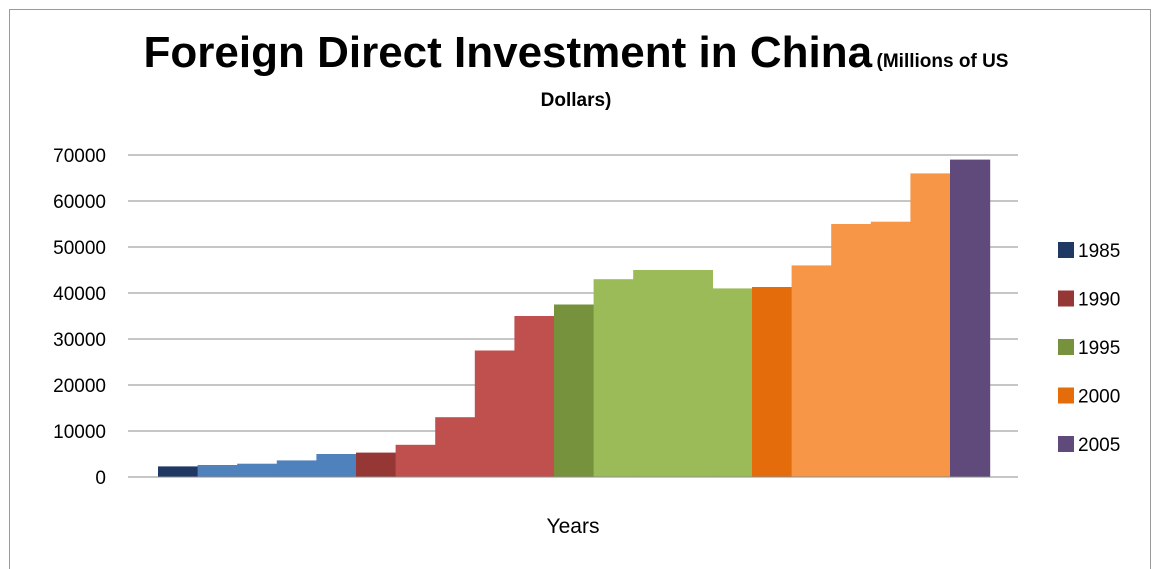 The image size is (1152, 569). I want to click on legend: 1985 1990 1995 2000 2005, so click(1089, 348).